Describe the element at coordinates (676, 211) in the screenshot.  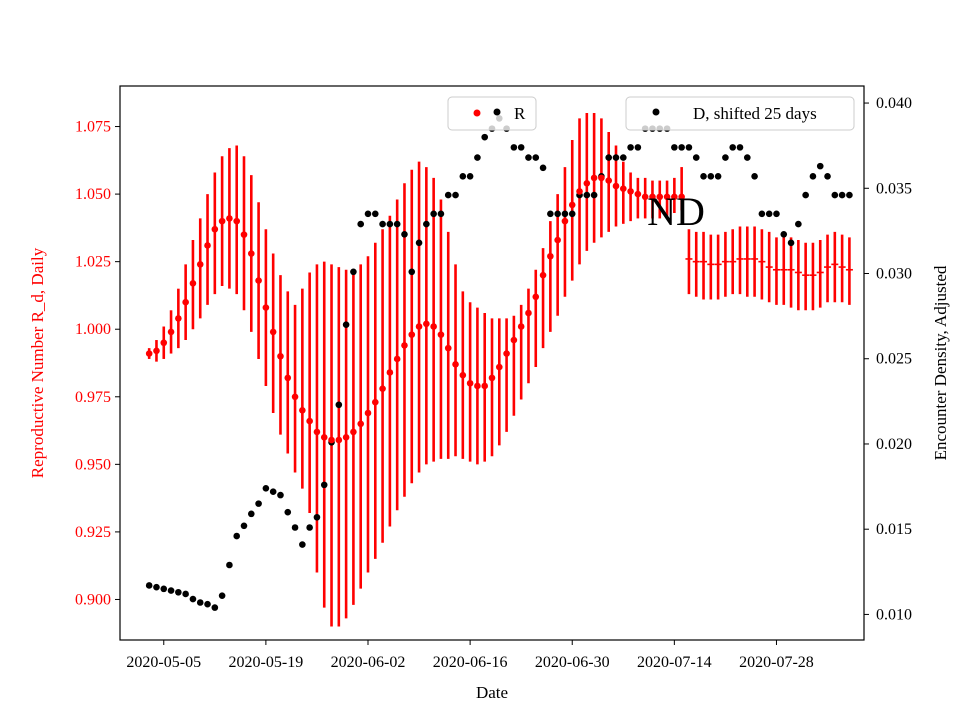
I see `annotation-nd: ND` at that location.